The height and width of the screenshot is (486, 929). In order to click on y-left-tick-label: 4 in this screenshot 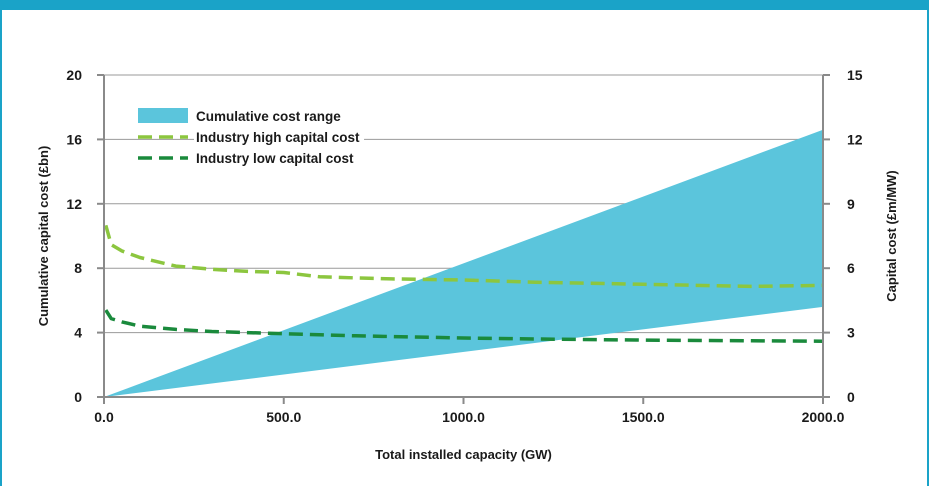, I will do `click(78, 333)`.